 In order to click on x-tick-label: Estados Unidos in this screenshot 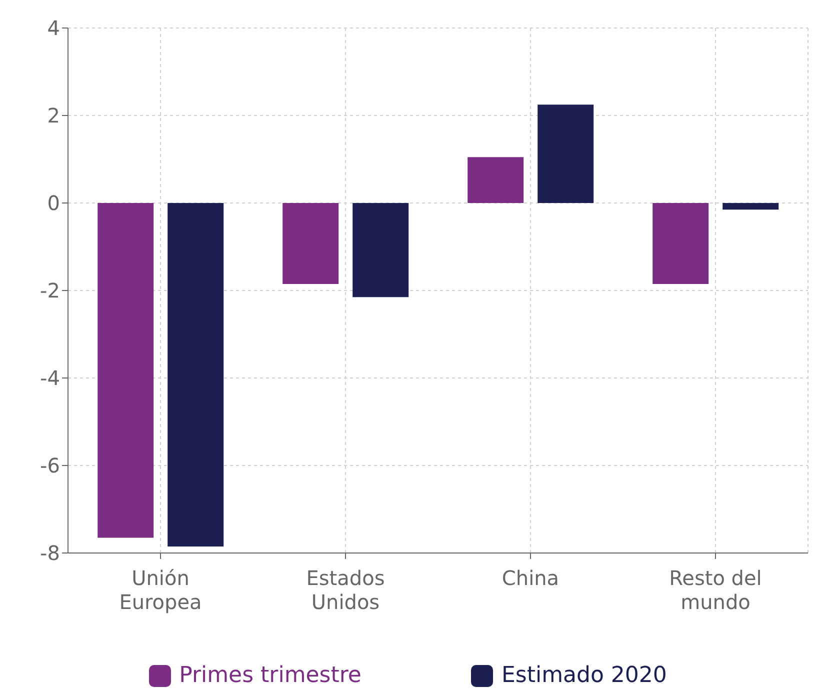, I will do `click(345, 590)`.